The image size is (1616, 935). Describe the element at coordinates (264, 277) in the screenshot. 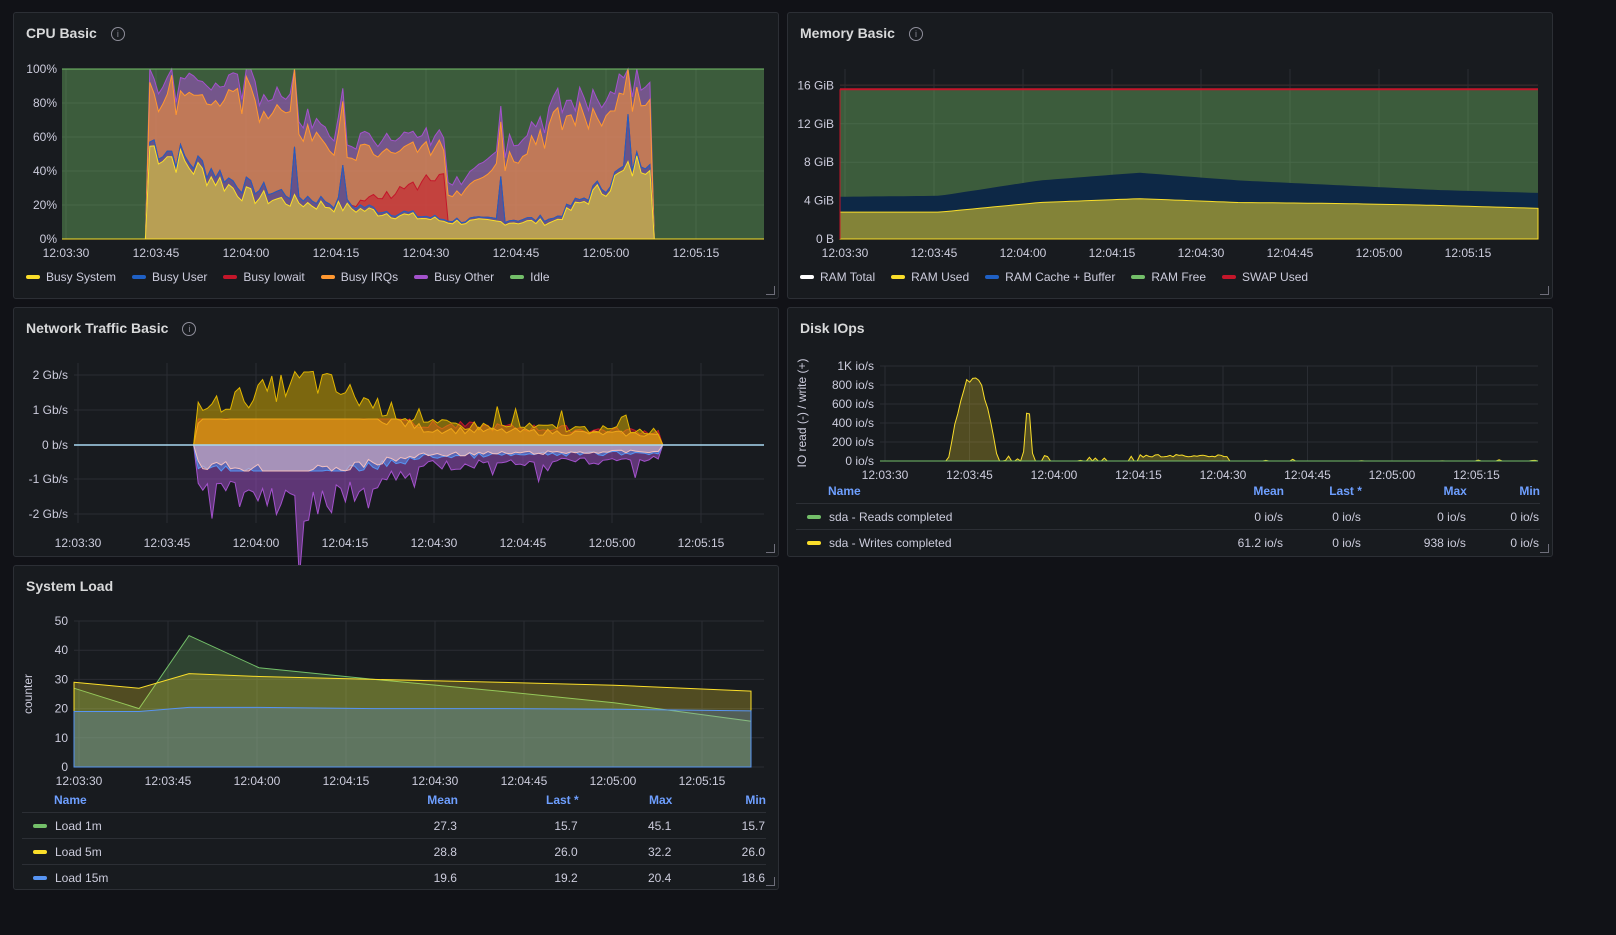

I see `legend-item: Busy Iowait` at that location.